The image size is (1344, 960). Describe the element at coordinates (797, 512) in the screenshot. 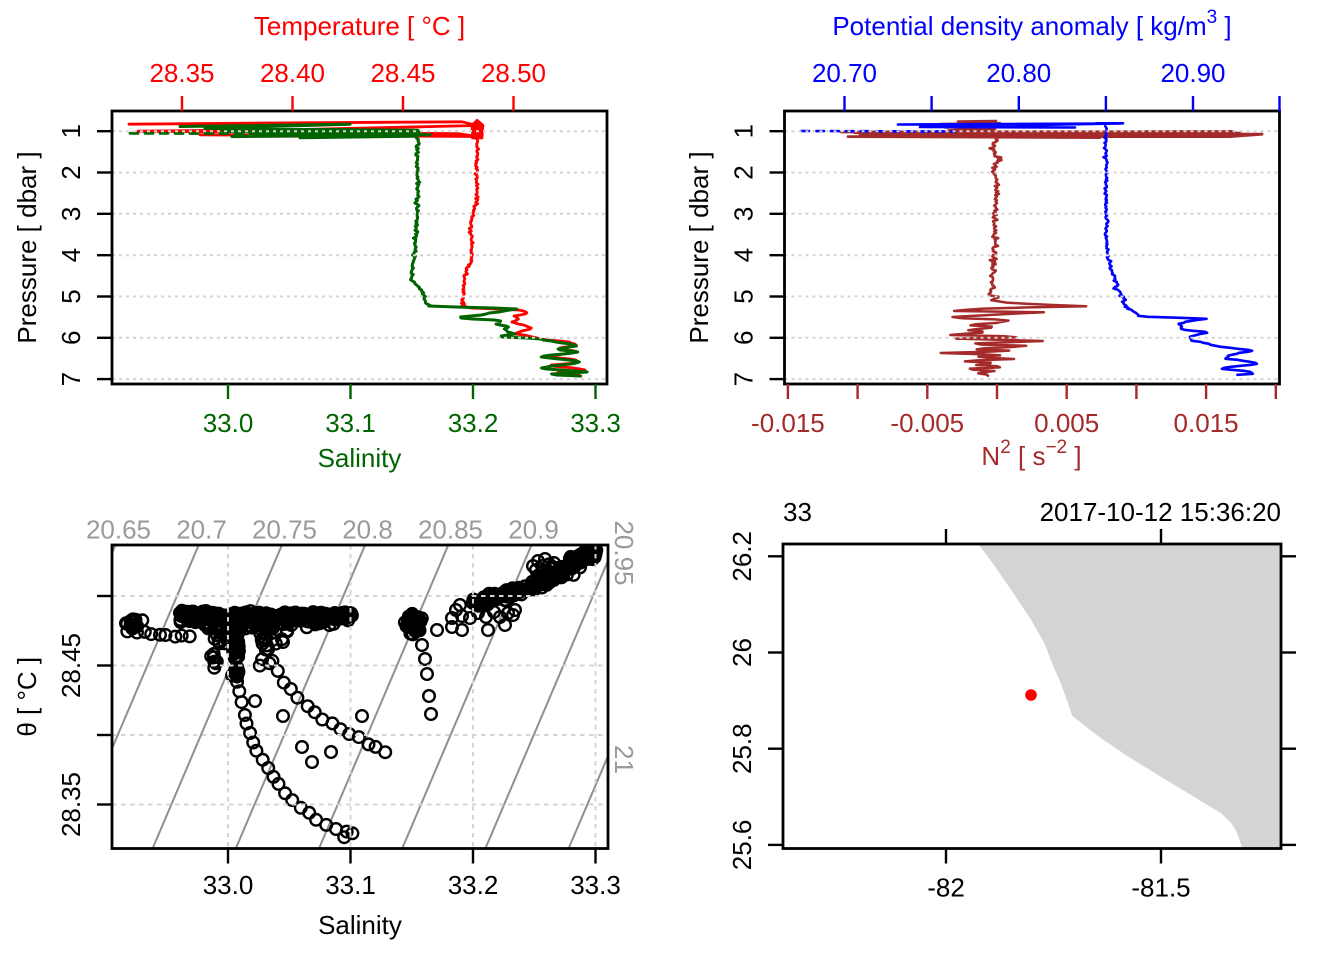

I see `svg-text: 33` at that location.